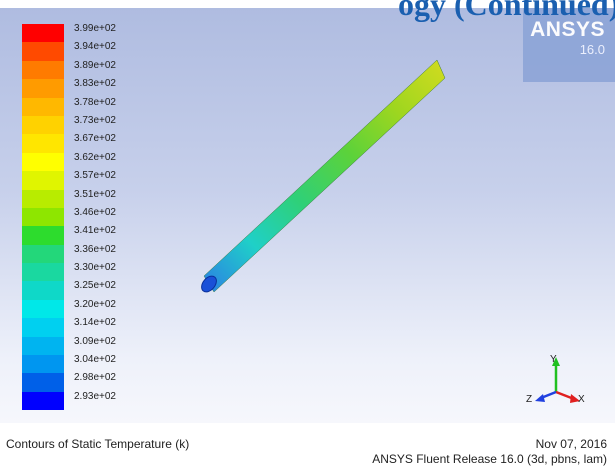  What do you see at coordinates (95, 102) in the screenshot?
I see `legend-label: 3.78e+02` at bounding box center [95, 102].